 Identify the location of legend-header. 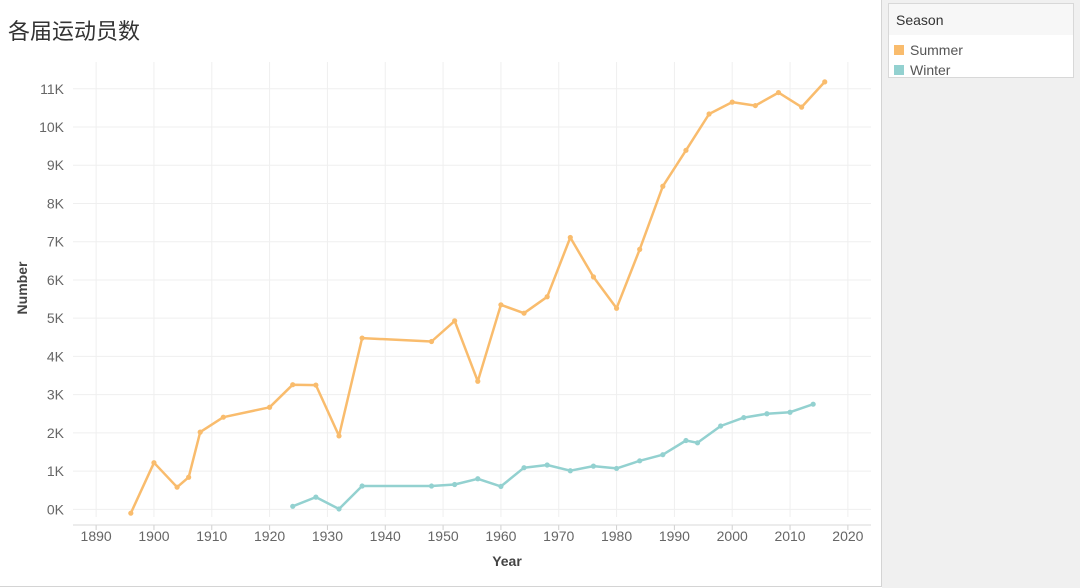
(981, 19).